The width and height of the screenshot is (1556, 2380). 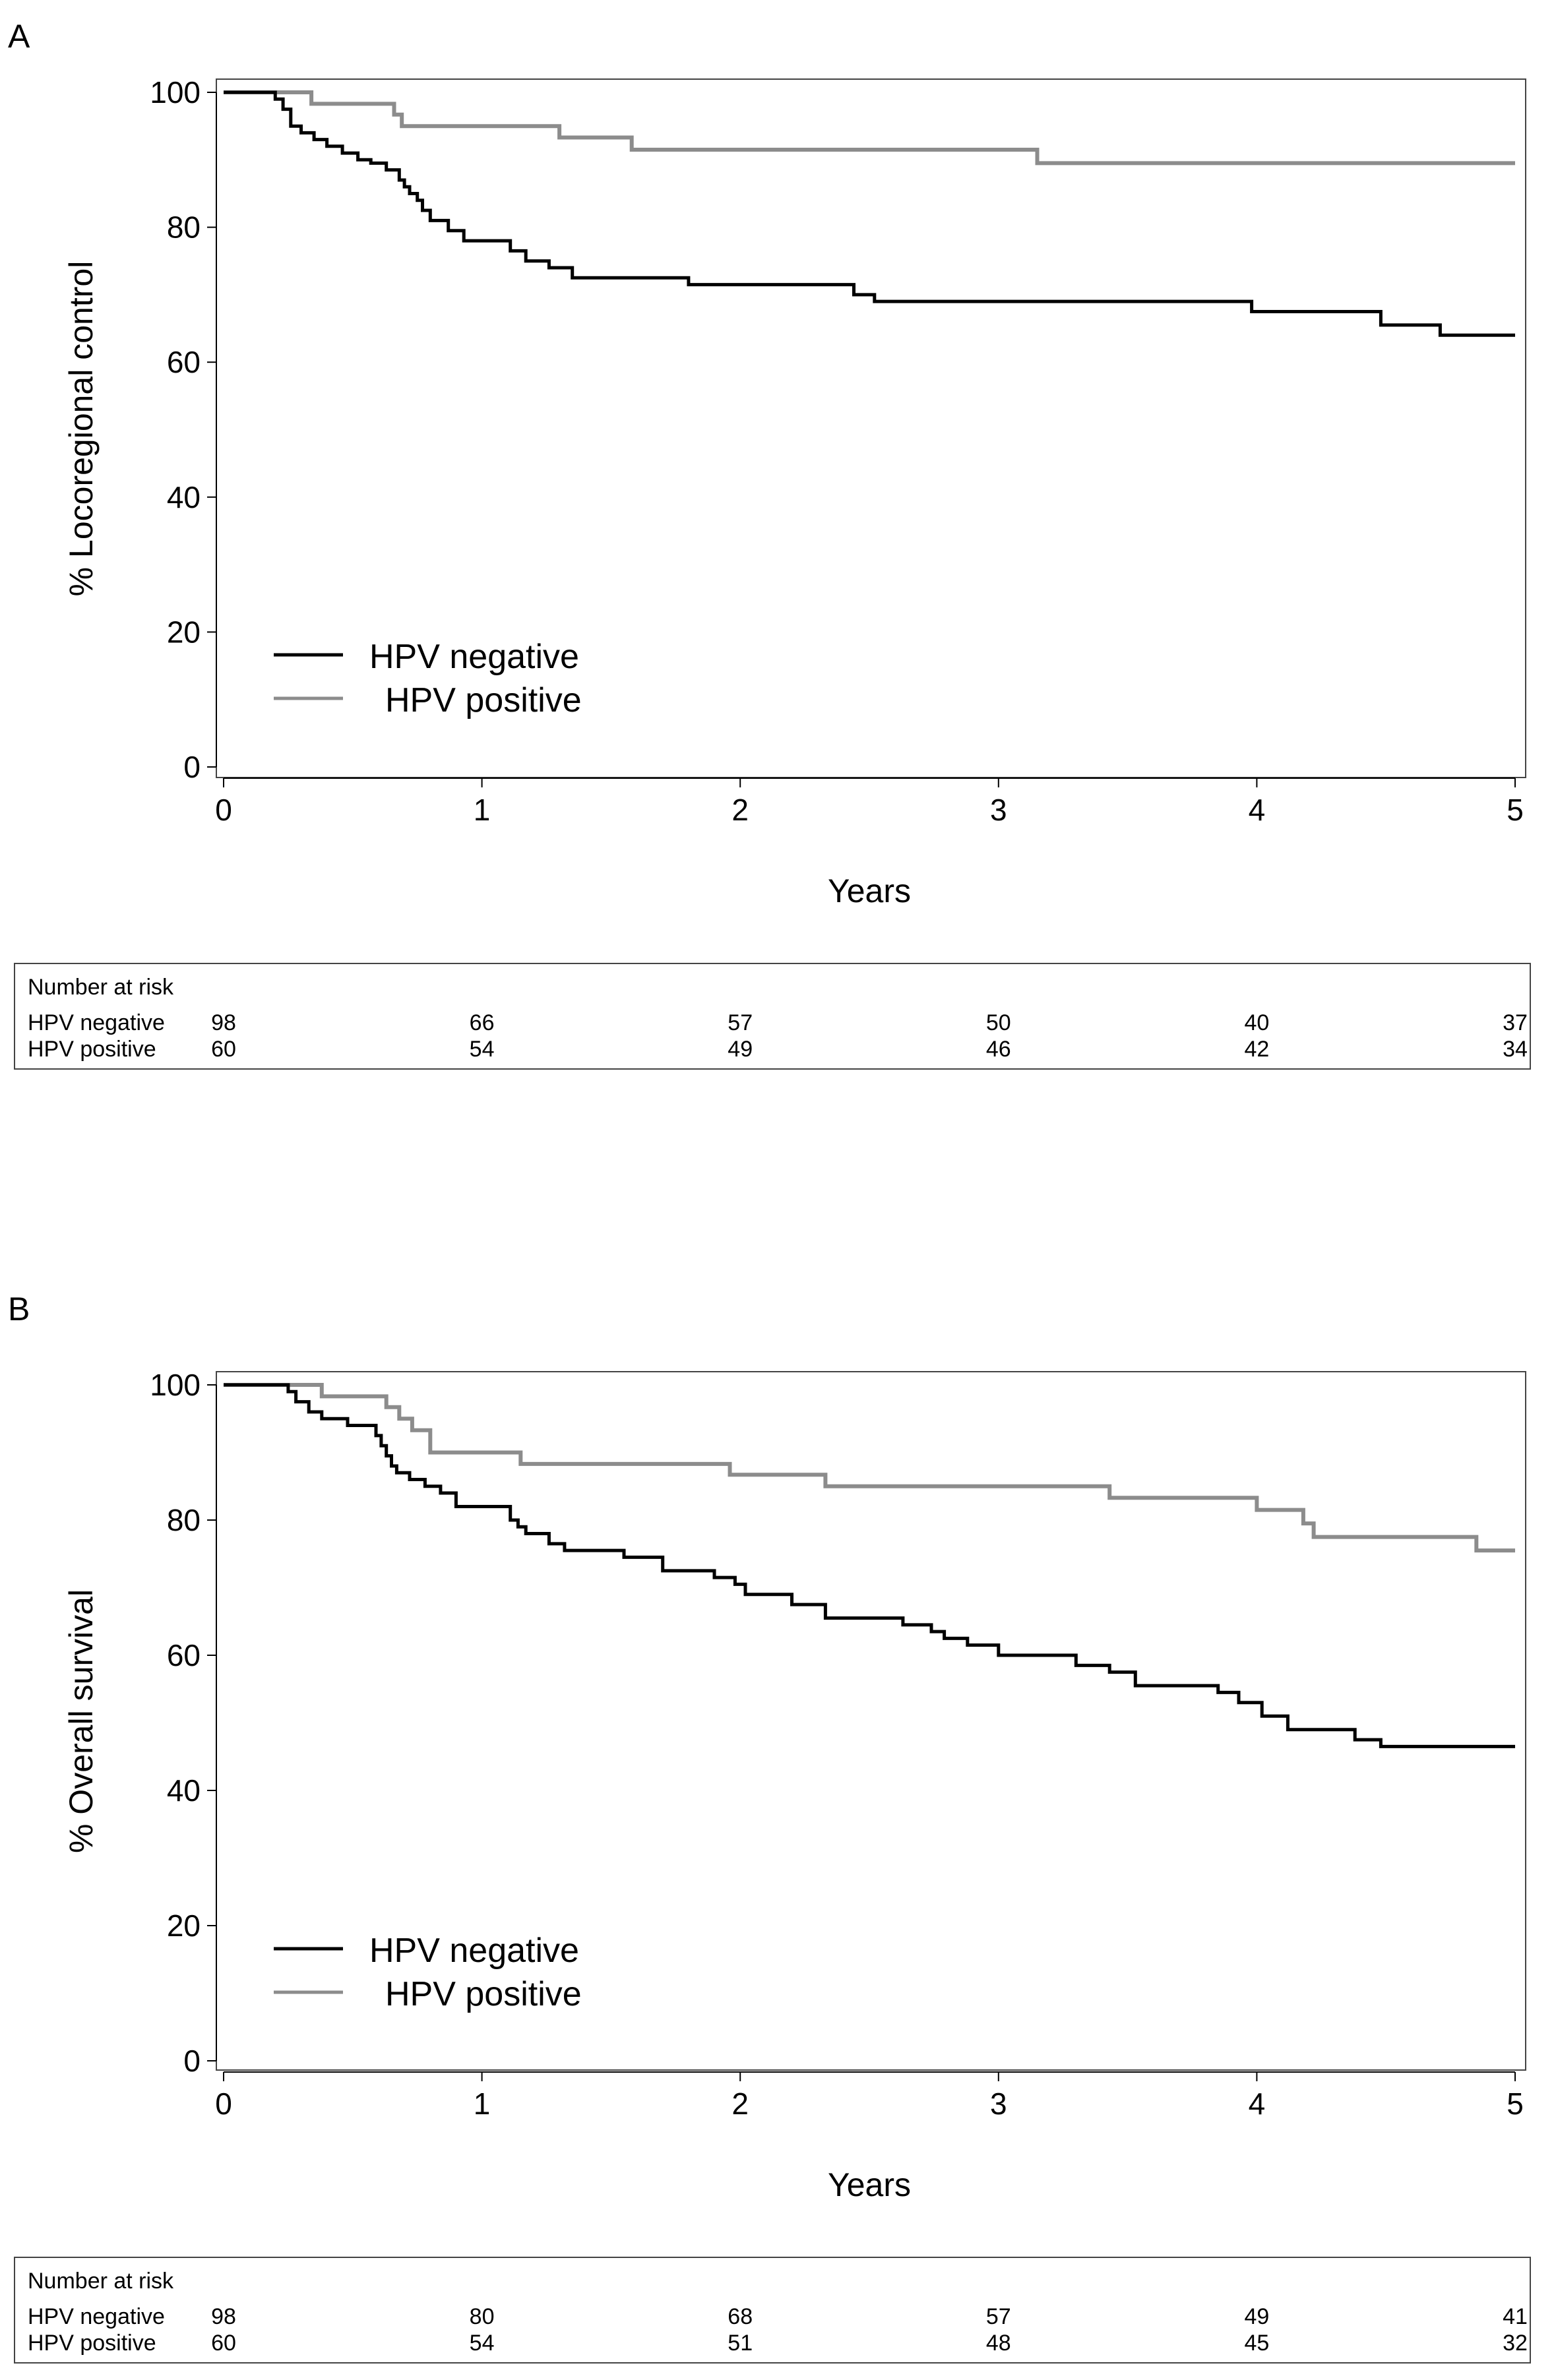 What do you see at coordinates (998, 810) in the screenshot?
I see `panel-a-x-tick-label-3: 3` at bounding box center [998, 810].